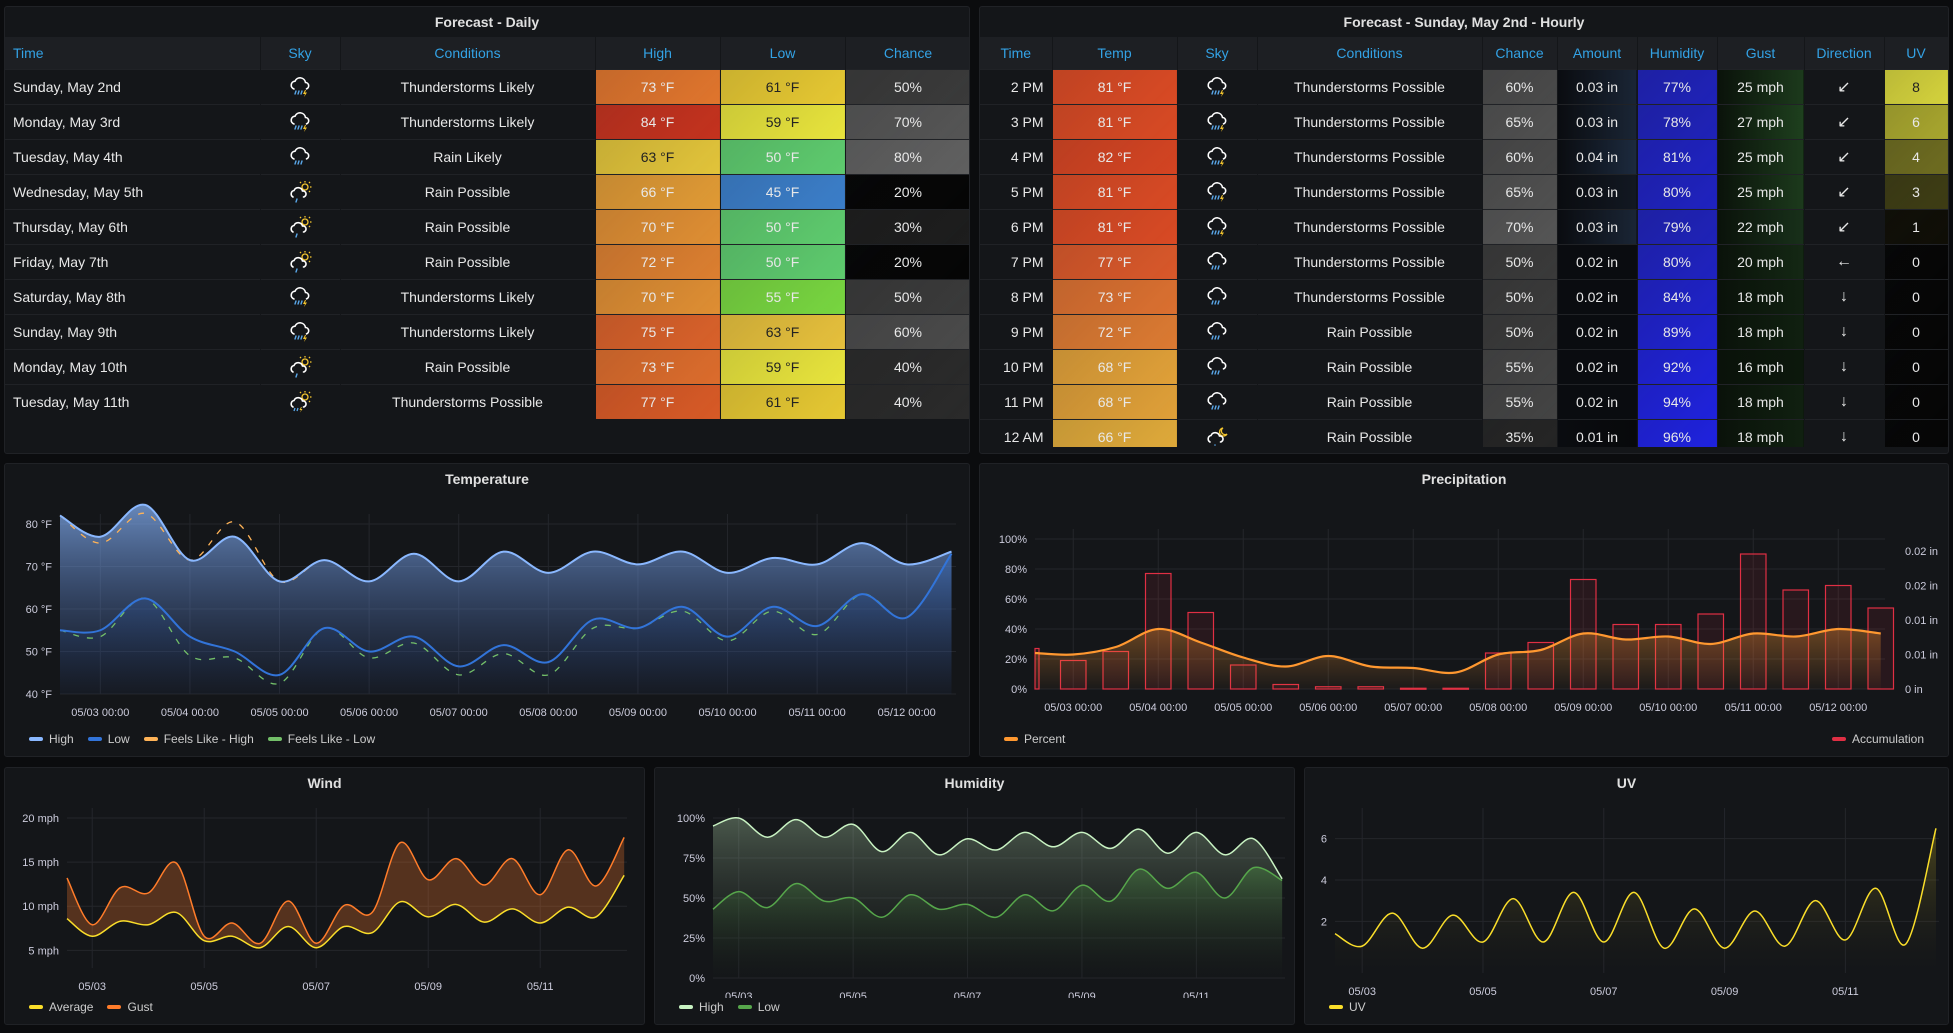 The width and height of the screenshot is (1953, 1033). Describe the element at coordinates (1844, 432) in the screenshot. I see `wind-direction-arrow-icon: ↓` at that location.